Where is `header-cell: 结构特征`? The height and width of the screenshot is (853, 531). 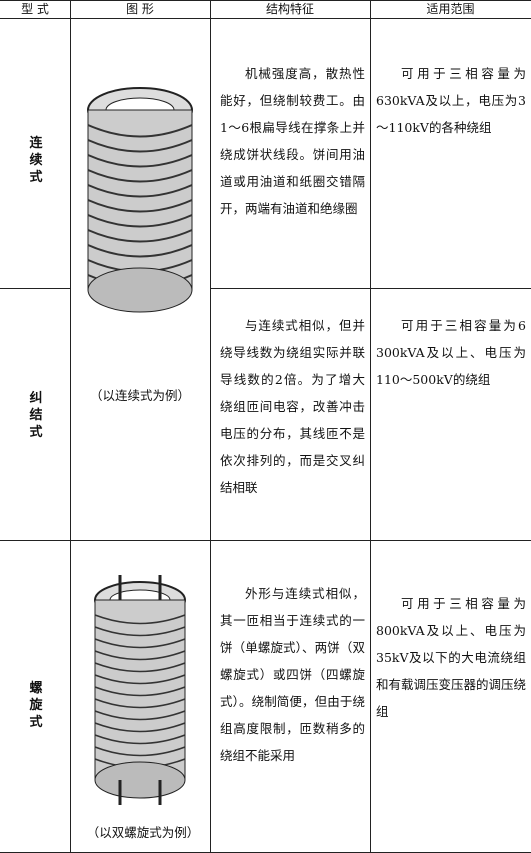 header-cell: 结构特征 is located at coordinates (289, 9).